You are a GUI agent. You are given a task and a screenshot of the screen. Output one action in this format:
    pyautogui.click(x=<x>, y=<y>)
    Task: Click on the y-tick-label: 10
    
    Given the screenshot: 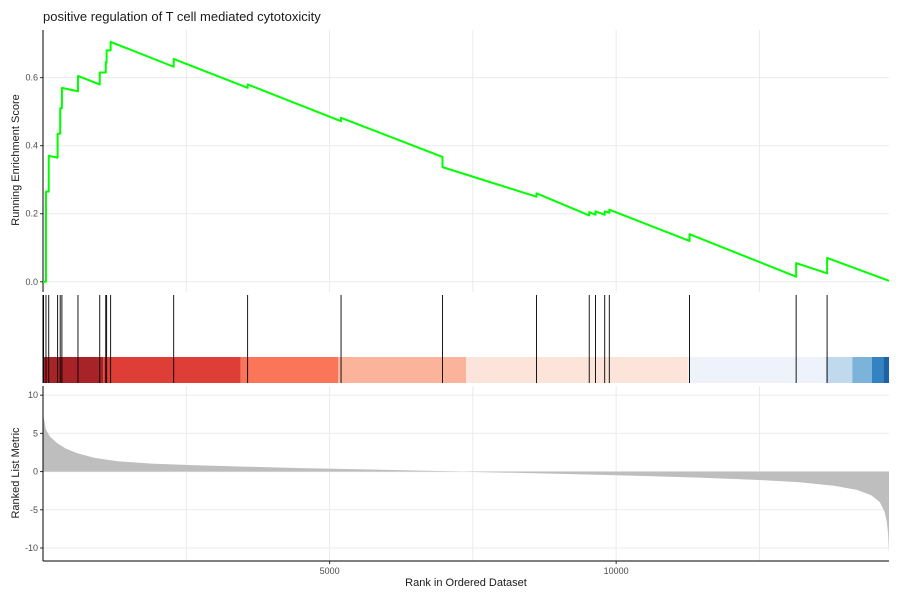 What is the action you would take?
    pyautogui.click(x=33, y=395)
    